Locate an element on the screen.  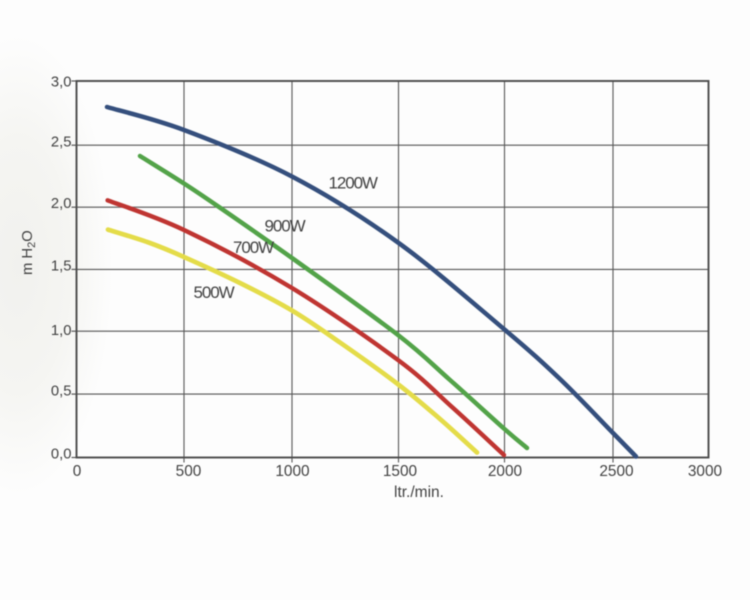
svg-text: 2000 is located at coordinates (505, 471).